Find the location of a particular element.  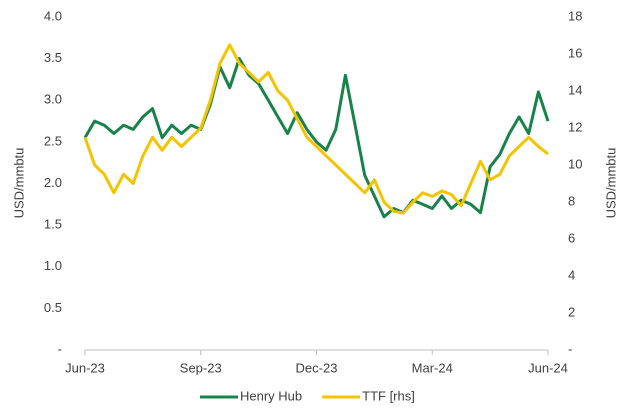

x-tick-label: Dec-23 is located at coordinates (317, 367).